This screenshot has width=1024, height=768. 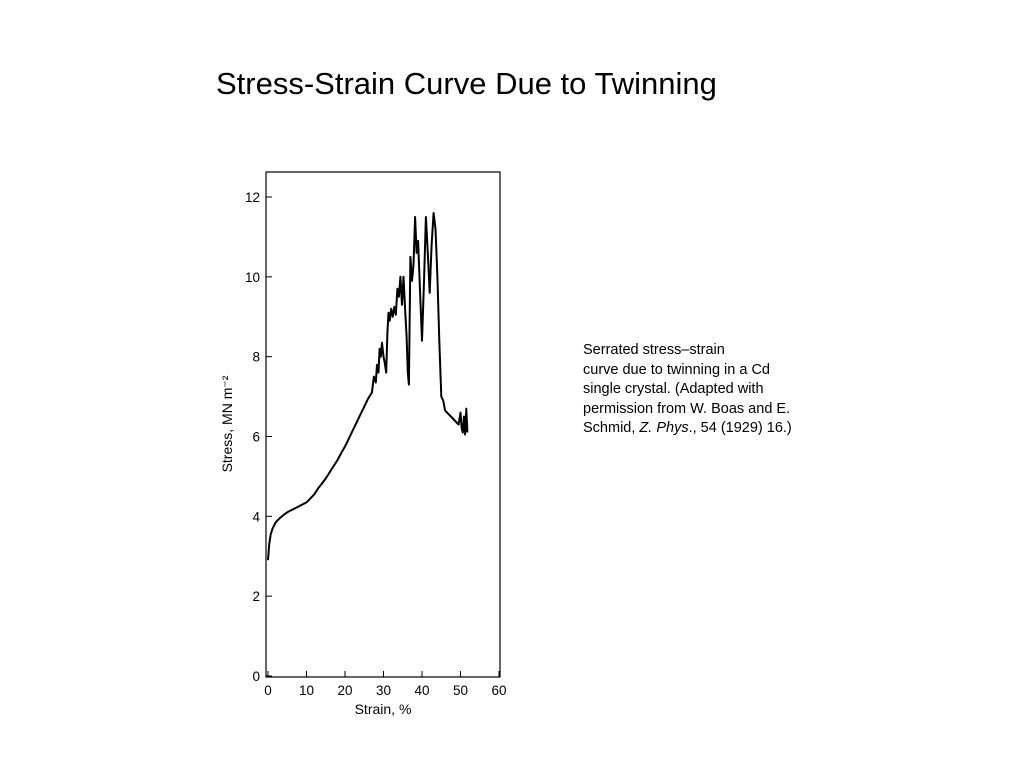 I want to click on caption-text: Schmid,, so click(x=611, y=428).